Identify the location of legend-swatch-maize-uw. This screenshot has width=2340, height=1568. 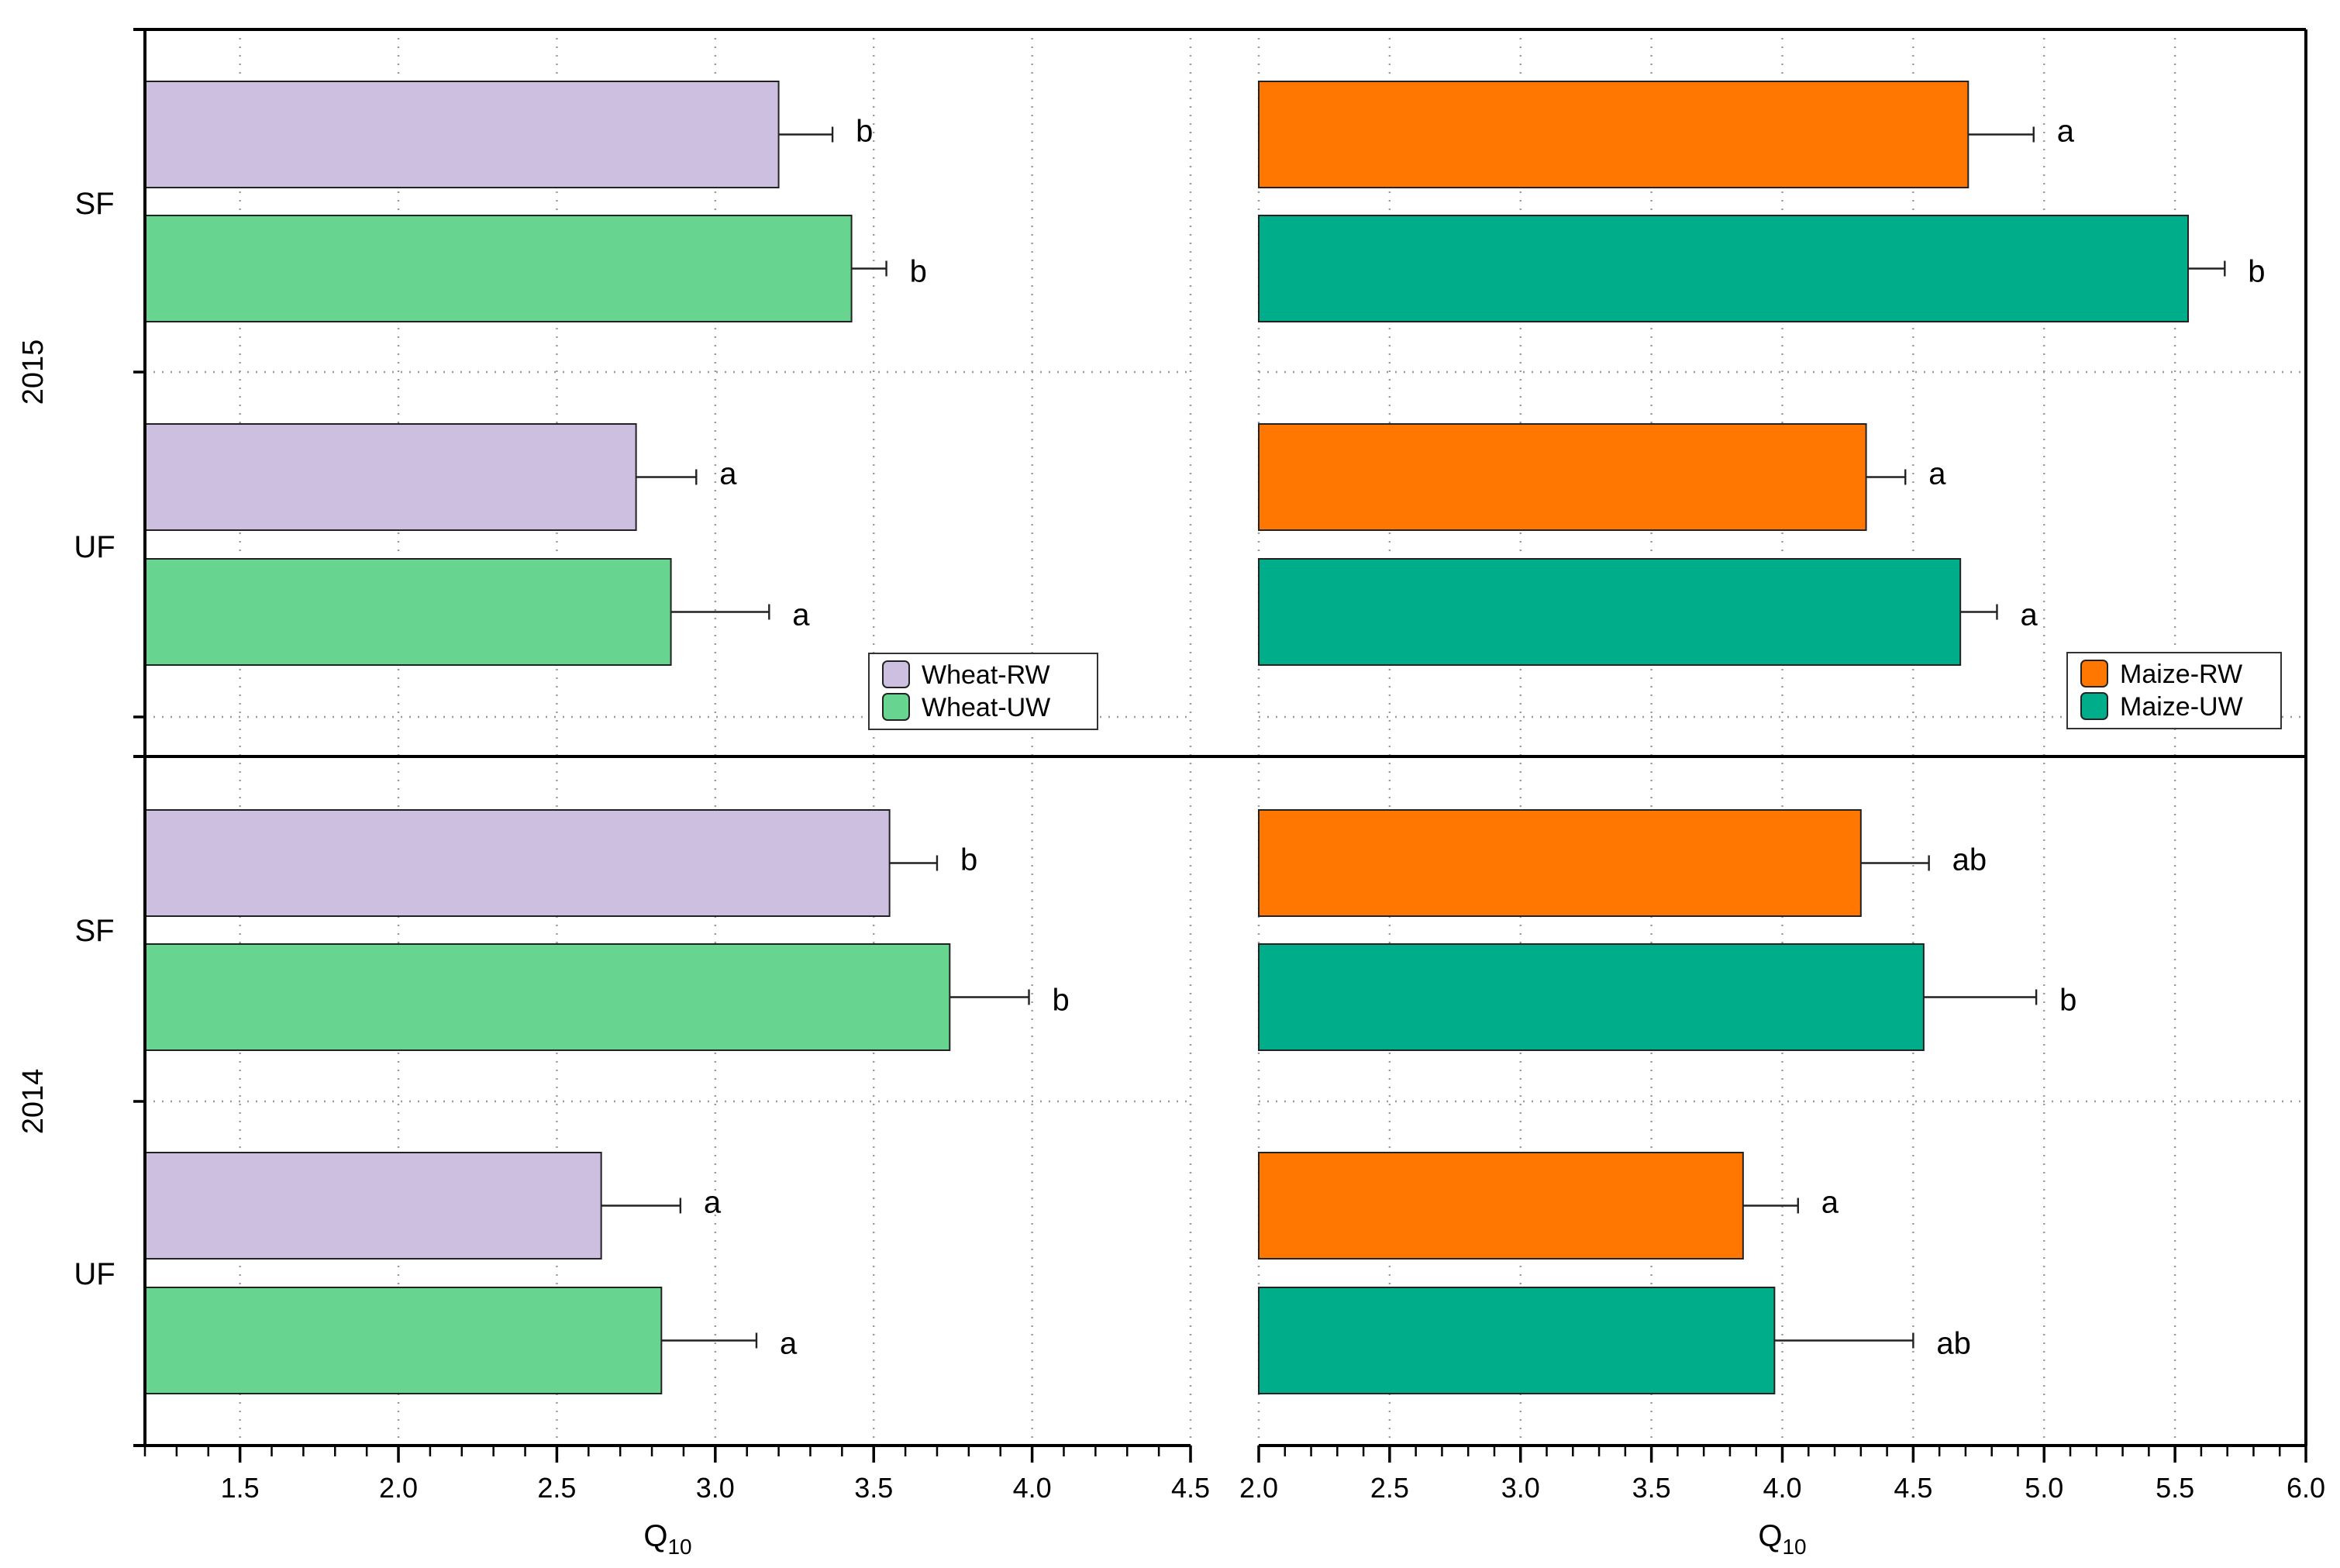
(2094, 706).